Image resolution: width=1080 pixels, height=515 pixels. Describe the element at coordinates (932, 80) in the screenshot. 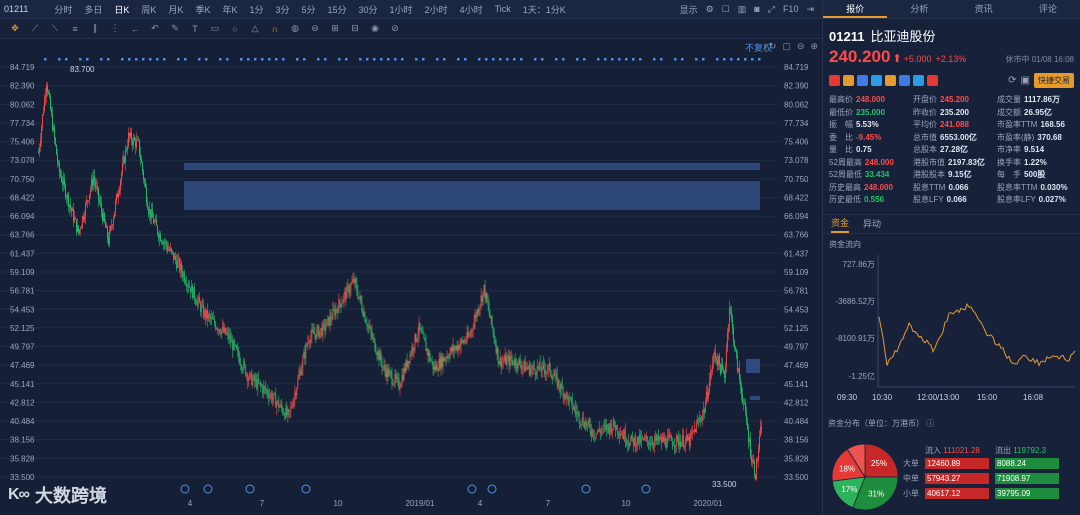

I see `heart-icon` at that location.